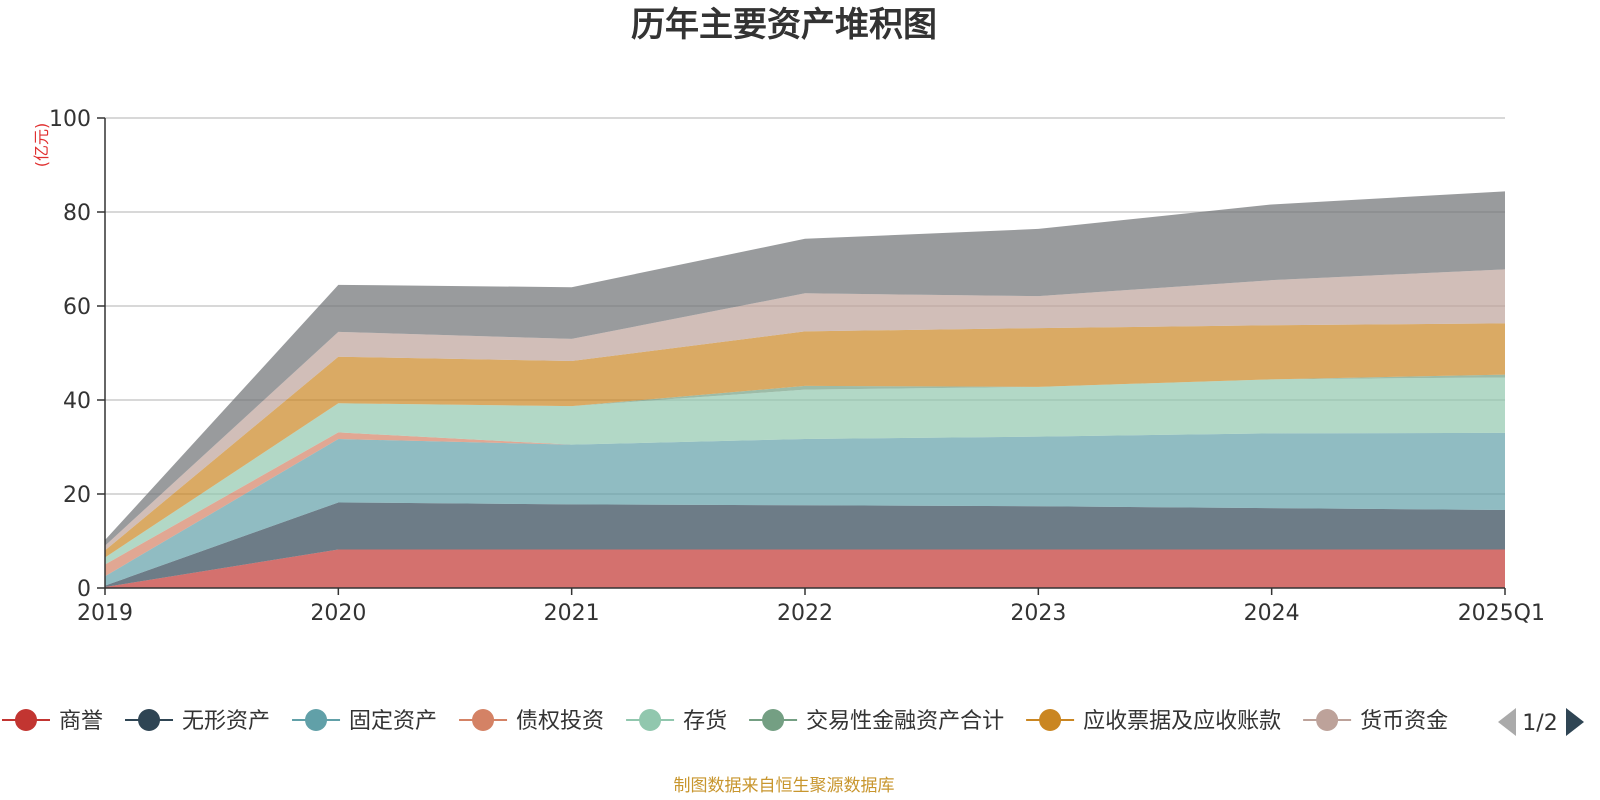  Describe the element at coordinates (572, 613) in the screenshot. I see `x-tick-label: 2021` at that location.